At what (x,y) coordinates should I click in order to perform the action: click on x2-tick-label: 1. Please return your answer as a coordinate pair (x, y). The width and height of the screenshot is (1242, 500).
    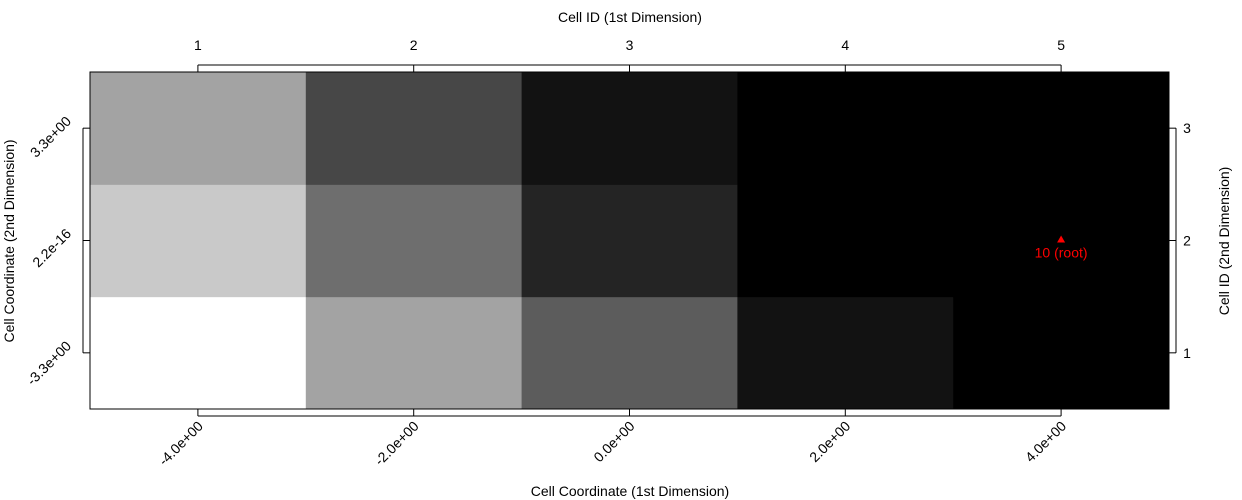
    Looking at the image, I should click on (198, 45).